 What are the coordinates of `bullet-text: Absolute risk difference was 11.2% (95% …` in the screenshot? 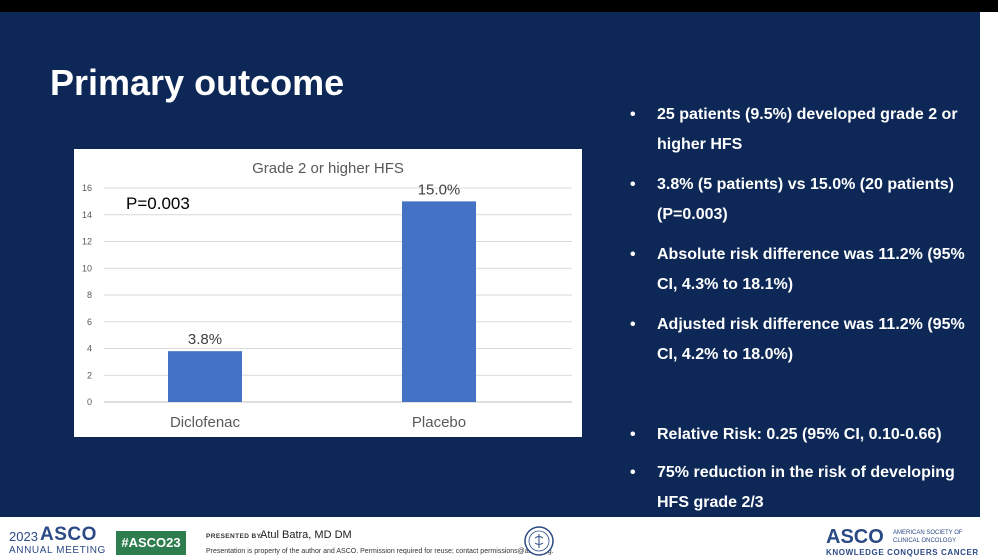 It's located at (811, 269).